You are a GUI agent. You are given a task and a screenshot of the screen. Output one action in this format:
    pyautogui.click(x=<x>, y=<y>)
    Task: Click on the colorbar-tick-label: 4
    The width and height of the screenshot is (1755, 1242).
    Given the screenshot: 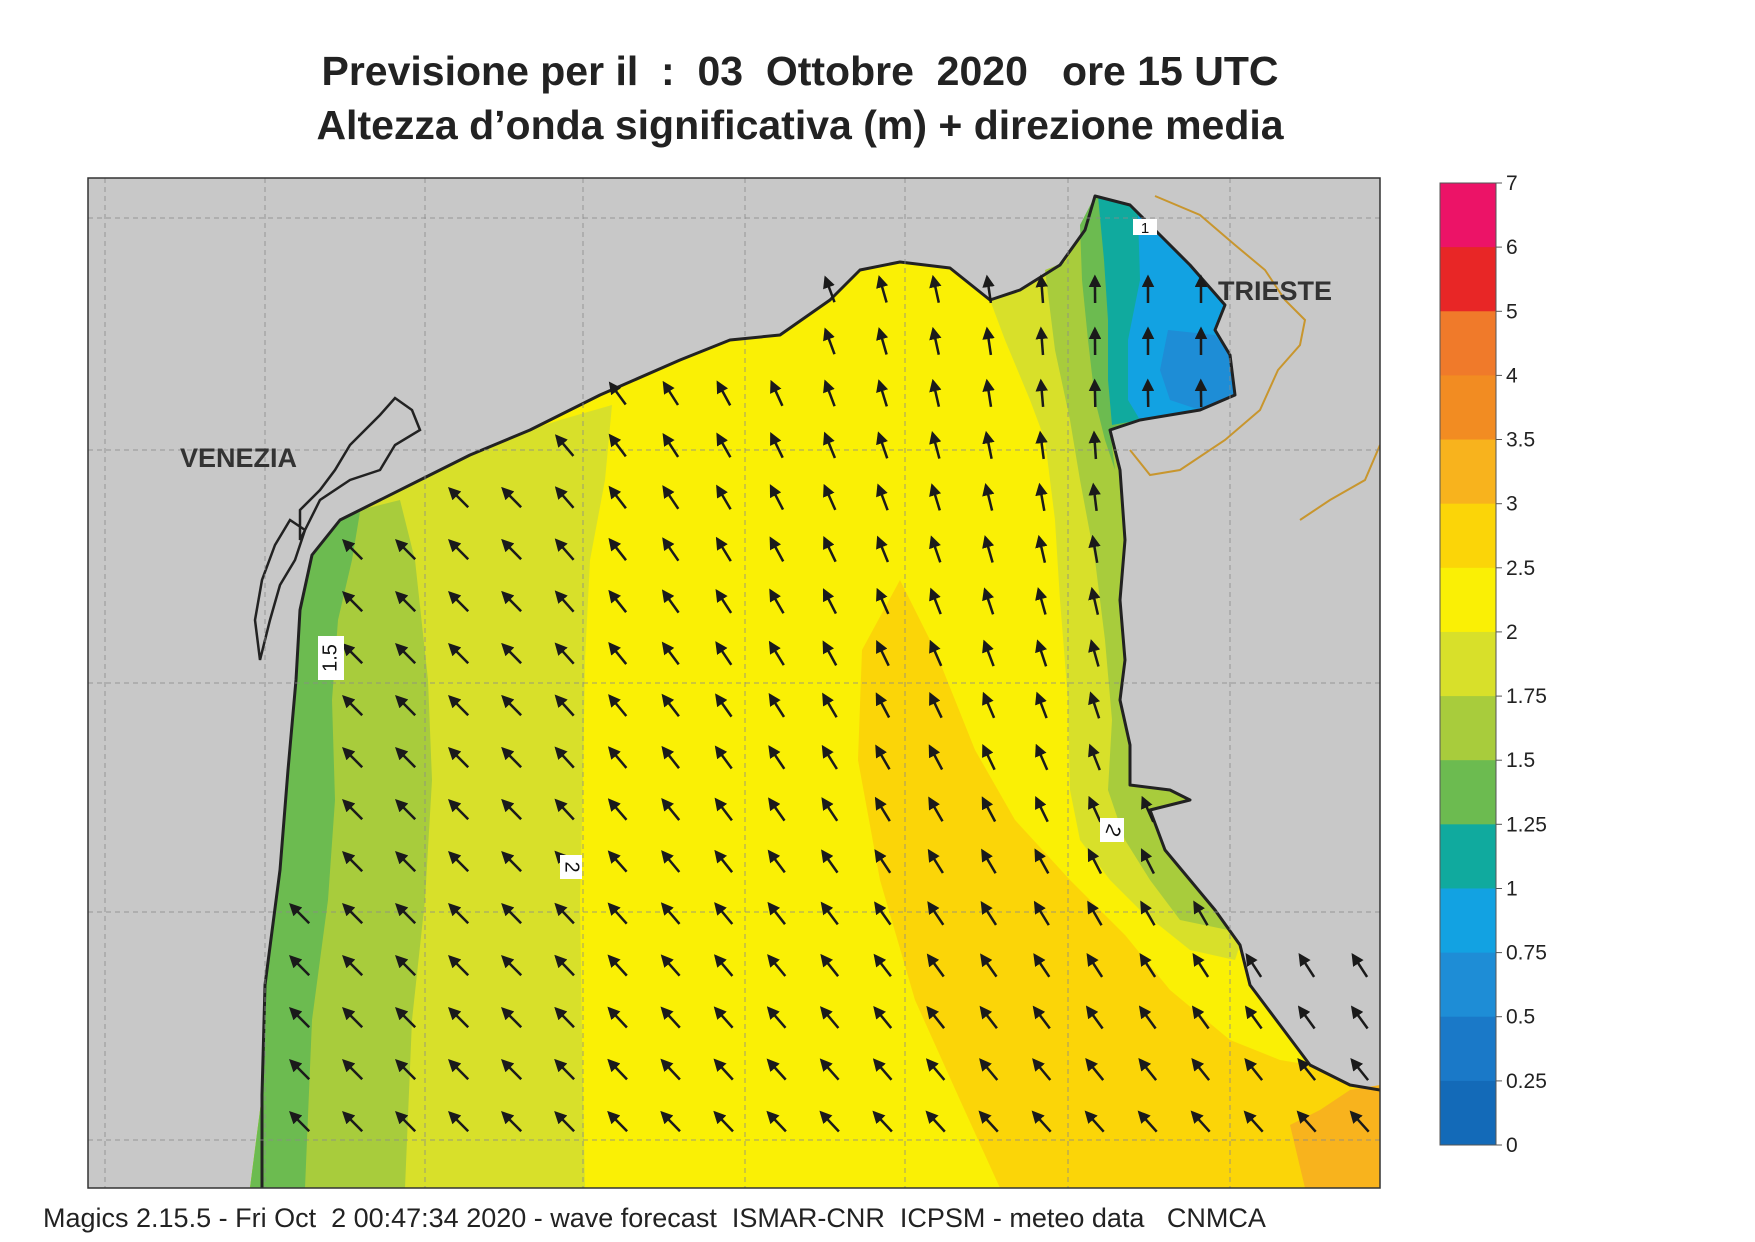 What is the action you would take?
    pyautogui.click(x=1512, y=375)
    